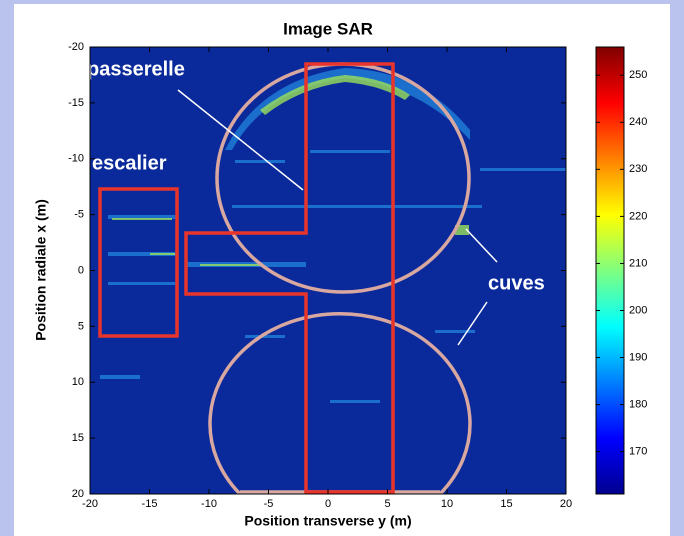  Describe the element at coordinates (81, 326) in the screenshot. I see `y-tick-label: 5` at that location.